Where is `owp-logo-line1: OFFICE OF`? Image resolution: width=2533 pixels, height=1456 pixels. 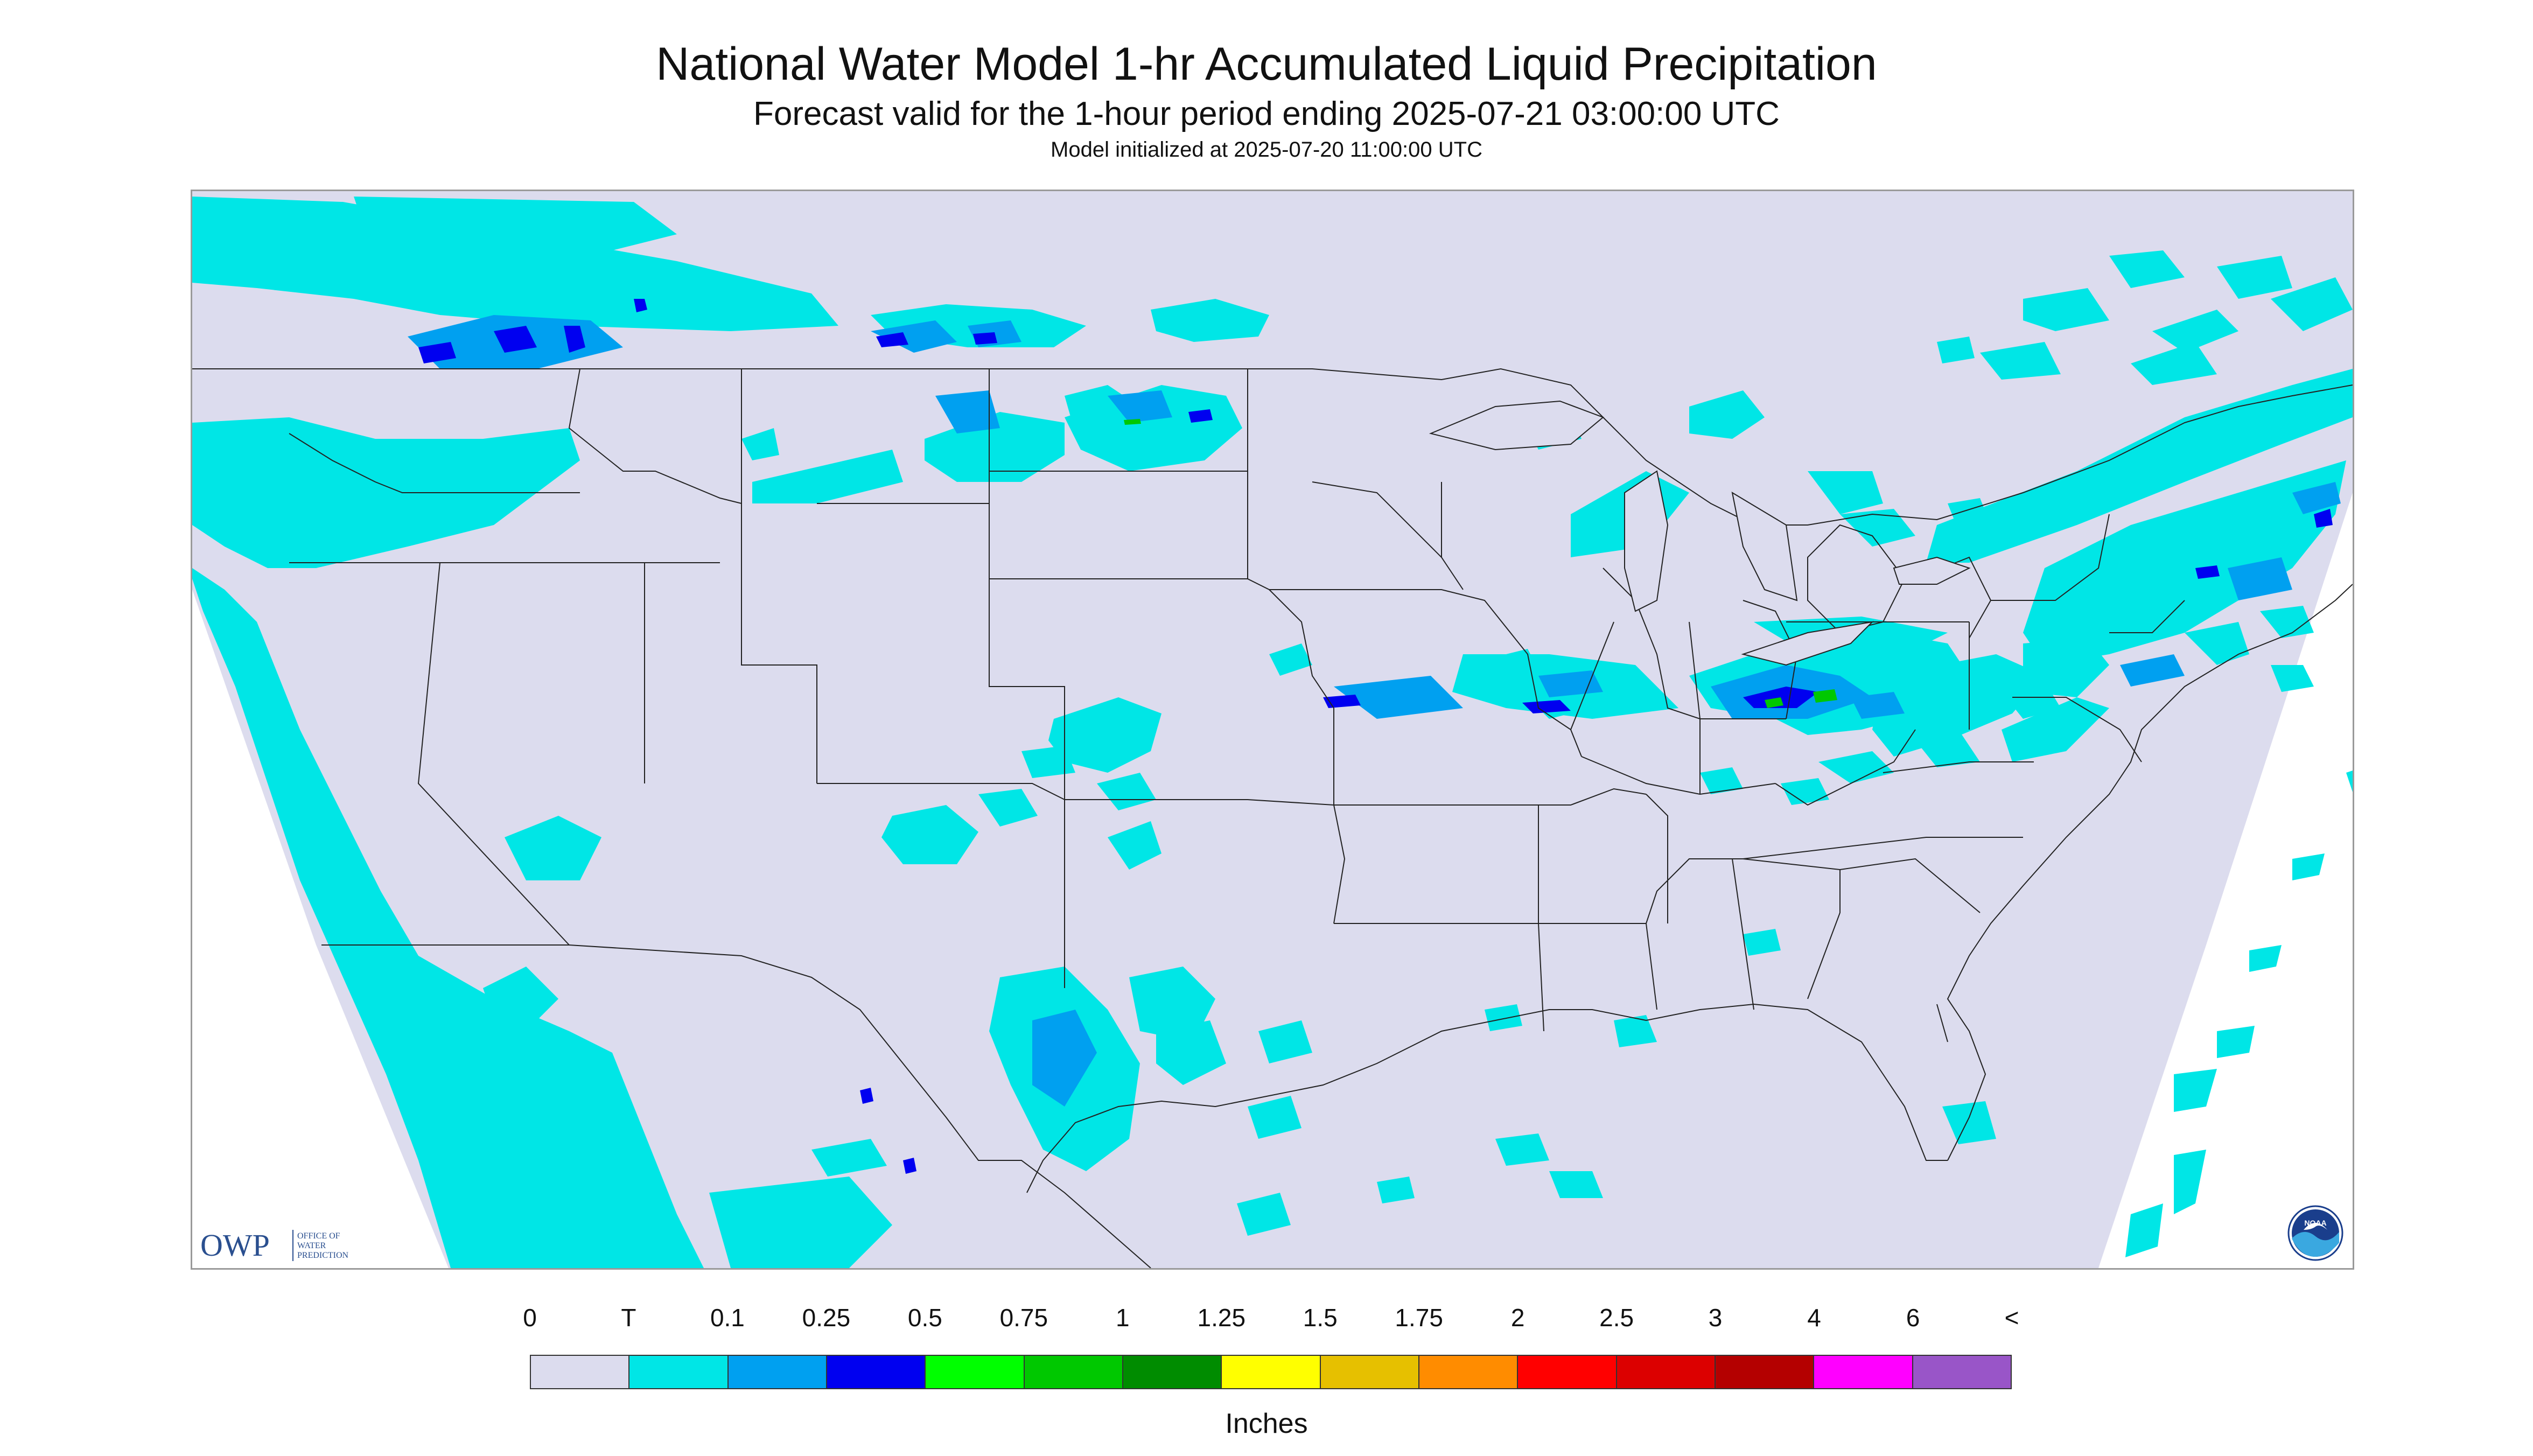 owp-logo-line1: OFFICE OF is located at coordinates (318, 1236).